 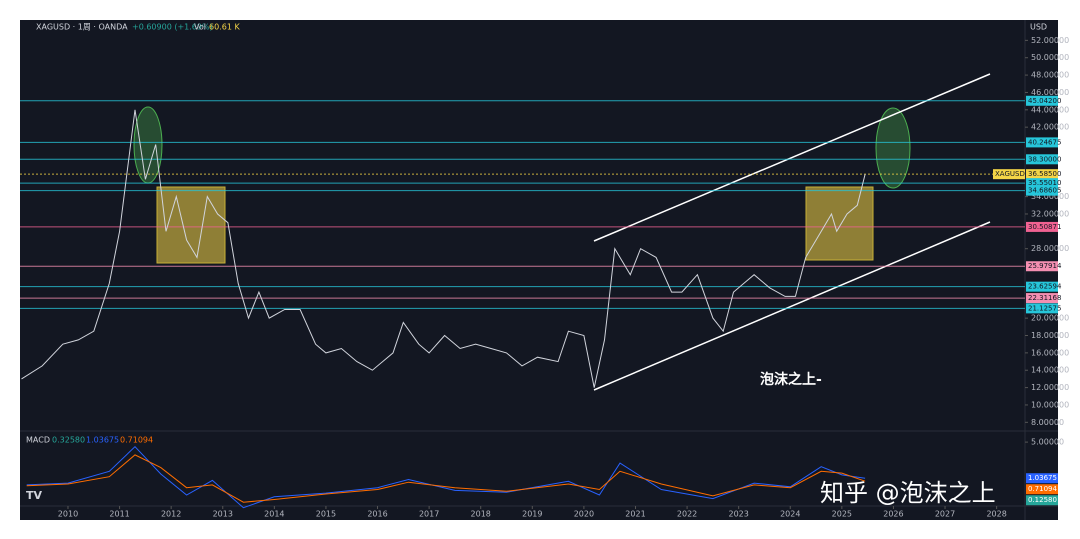 I want to click on value-tag-label: 0.71094, so click(x=1042, y=489).